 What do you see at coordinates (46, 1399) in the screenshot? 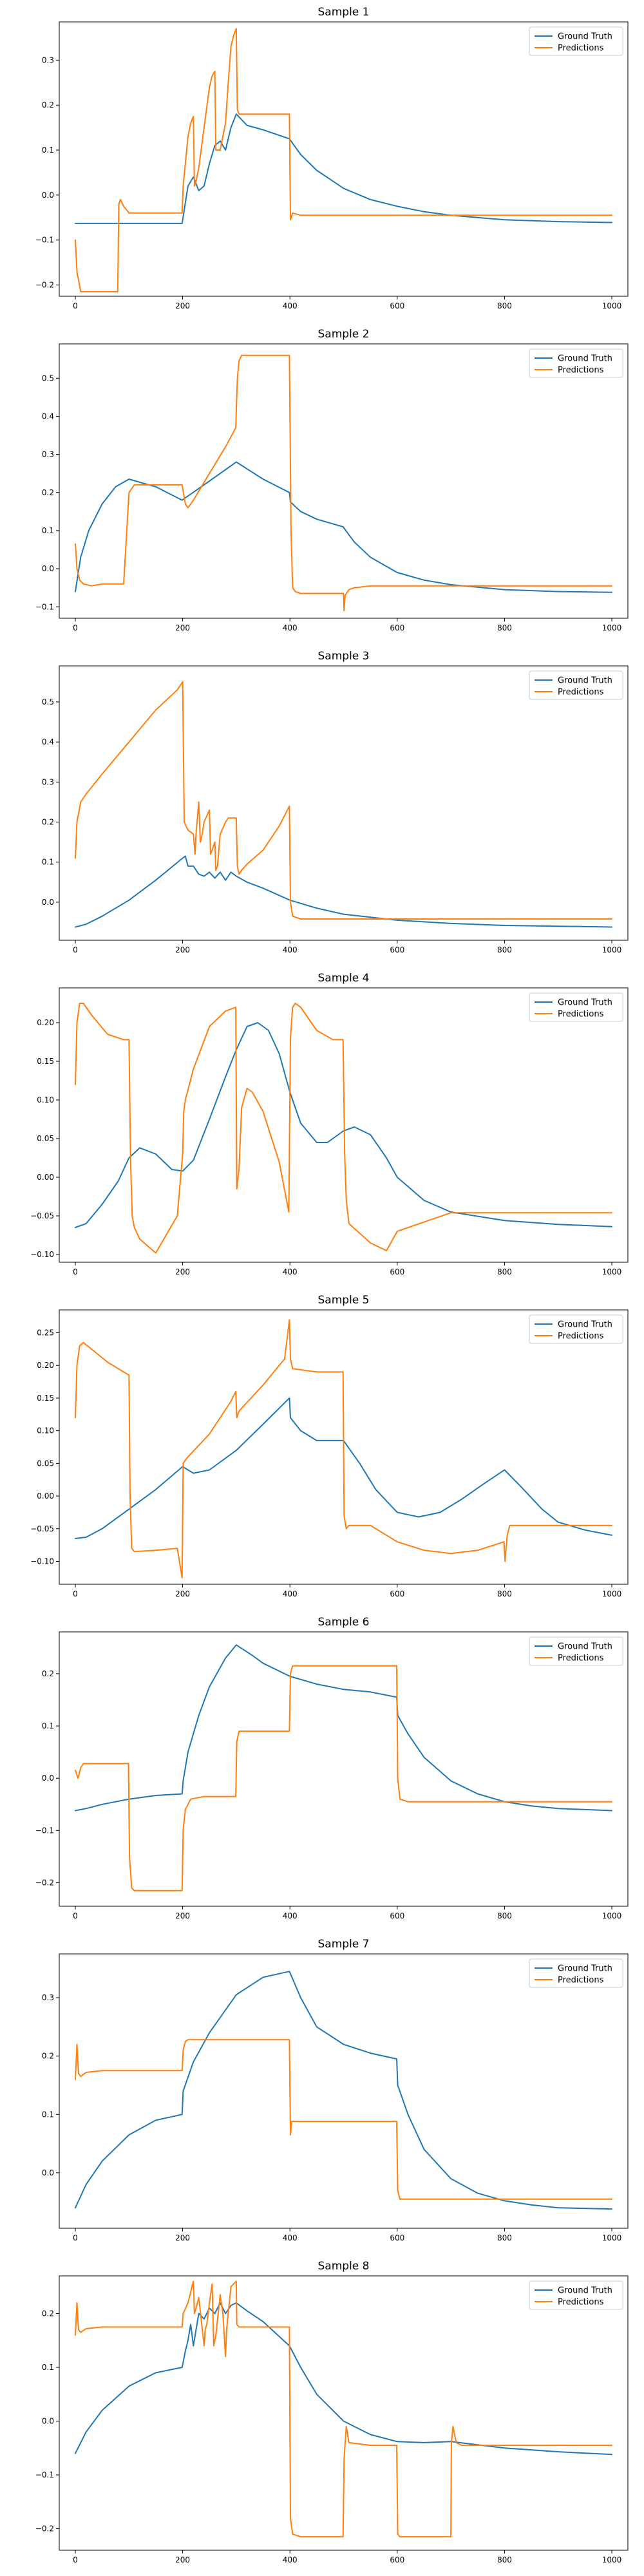
I see `y-tick-label: 0.15` at bounding box center [46, 1399].